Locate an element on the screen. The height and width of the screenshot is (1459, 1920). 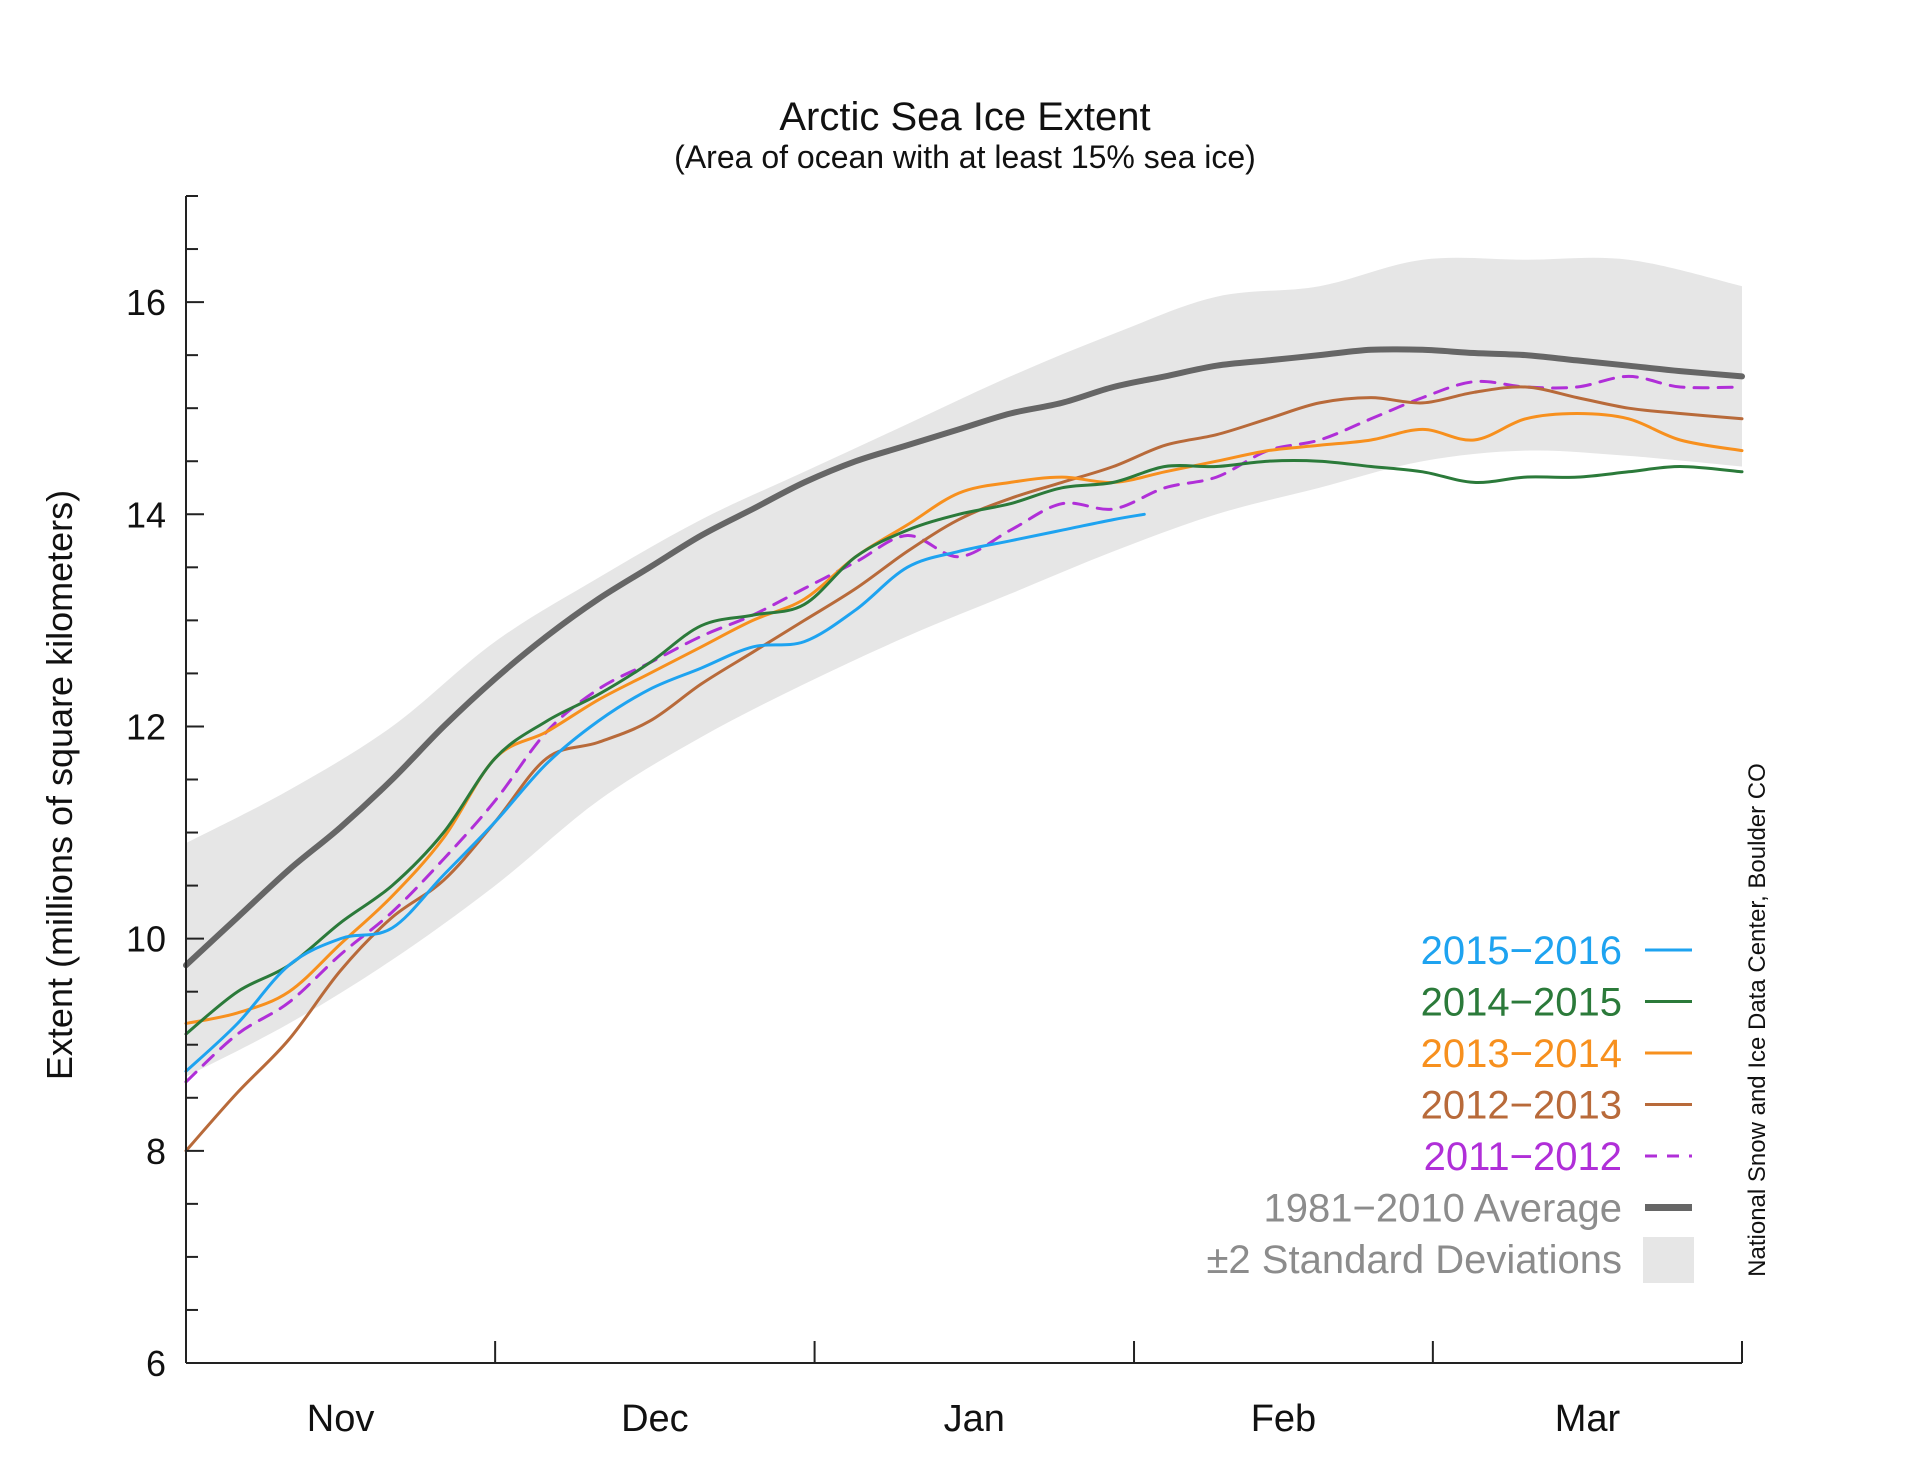
x-tick-label-dec: Dec is located at coordinates (655, 1419).